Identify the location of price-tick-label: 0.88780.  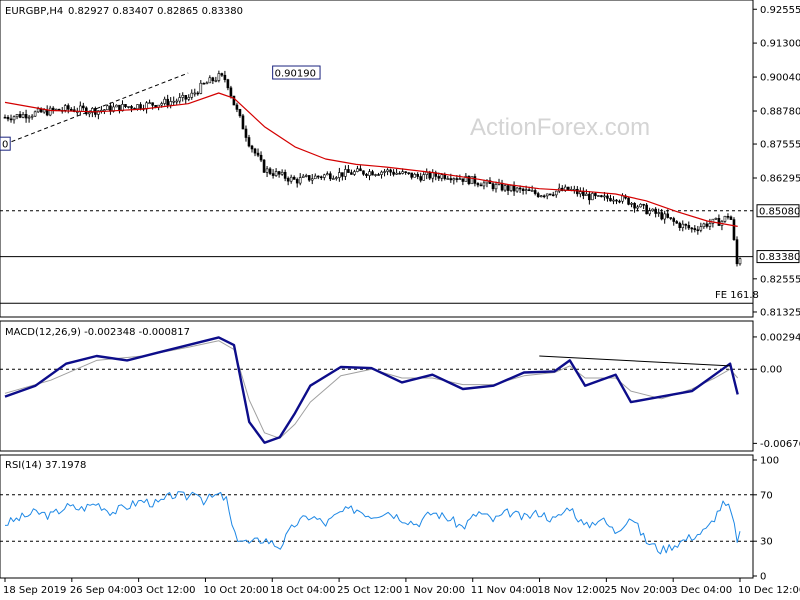
(780, 112).